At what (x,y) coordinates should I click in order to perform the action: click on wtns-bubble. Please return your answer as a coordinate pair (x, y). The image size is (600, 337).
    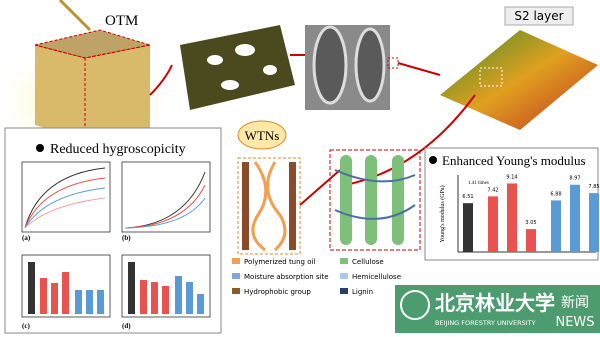
    Looking at the image, I should click on (262, 135).